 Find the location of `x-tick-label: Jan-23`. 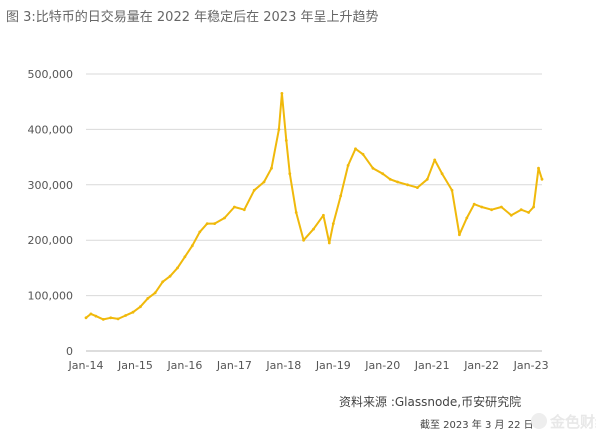

x-tick-label: Jan-23 is located at coordinates (531, 365).